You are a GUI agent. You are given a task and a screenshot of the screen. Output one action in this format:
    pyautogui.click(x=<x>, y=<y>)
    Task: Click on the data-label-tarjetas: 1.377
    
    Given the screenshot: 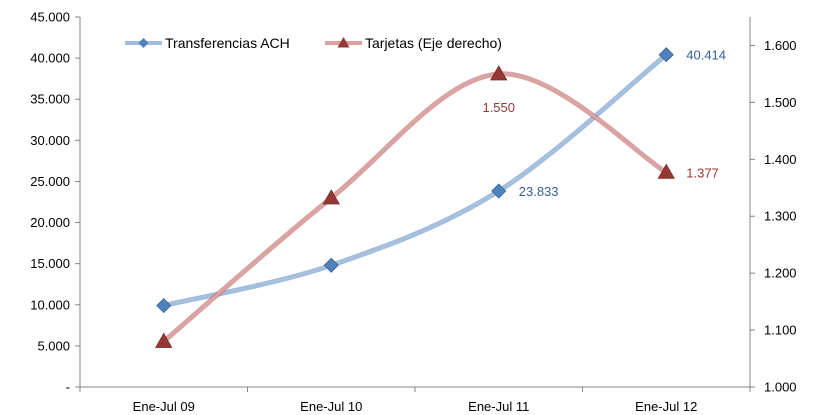 What is the action you would take?
    pyautogui.click(x=702, y=172)
    